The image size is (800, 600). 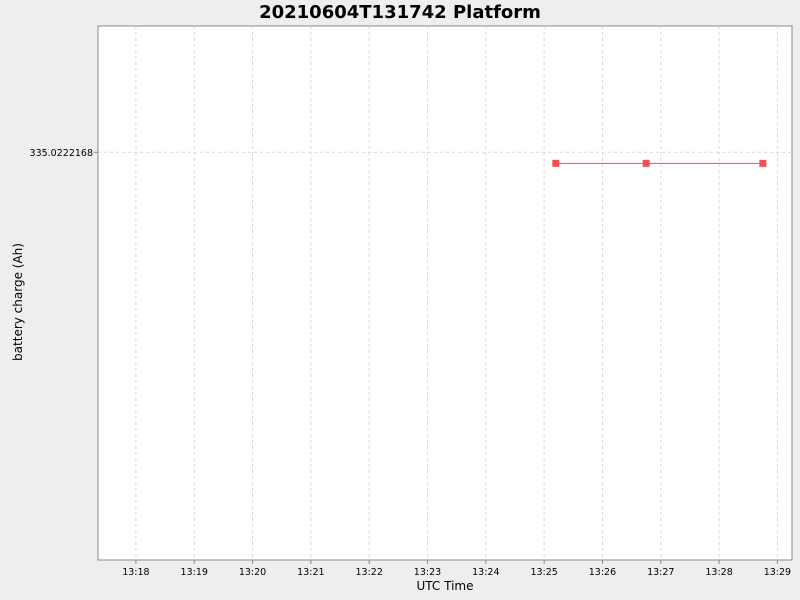 I want to click on y-axis-label: battery charge (Ah), so click(x=18, y=302).